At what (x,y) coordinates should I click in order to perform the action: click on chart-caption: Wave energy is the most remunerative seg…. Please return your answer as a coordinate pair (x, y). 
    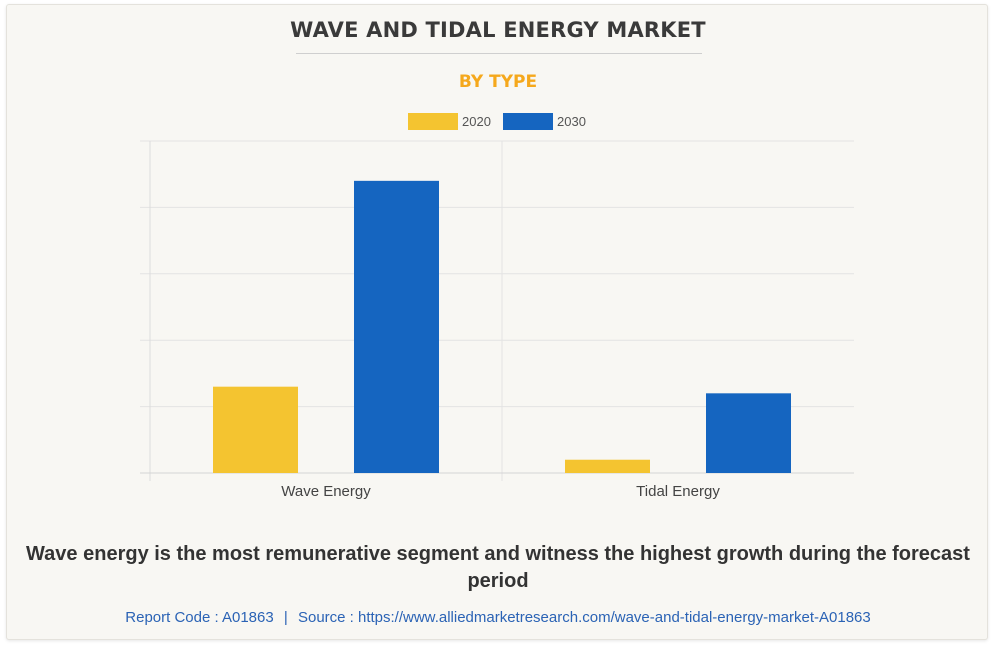
    Looking at the image, I should click on (498, 567).